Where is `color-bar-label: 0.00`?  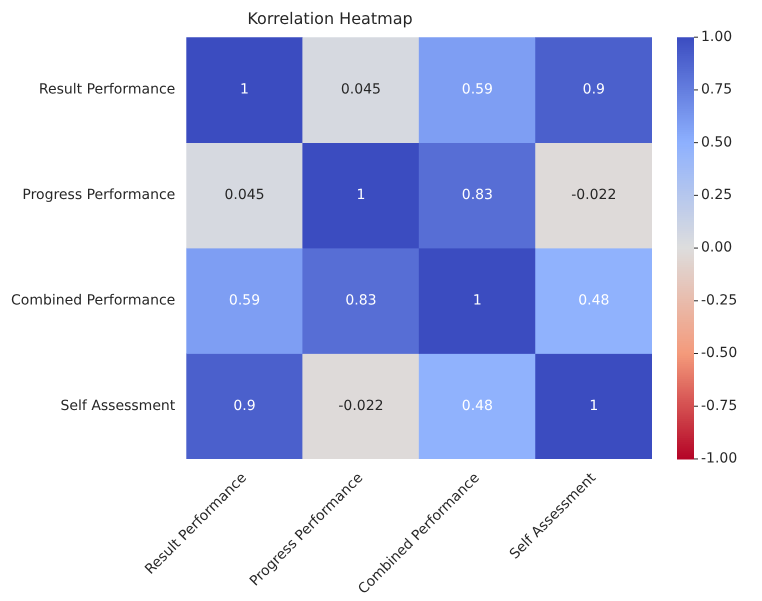
color-bar-label: 0.00 is located at coordinates (716, 248).